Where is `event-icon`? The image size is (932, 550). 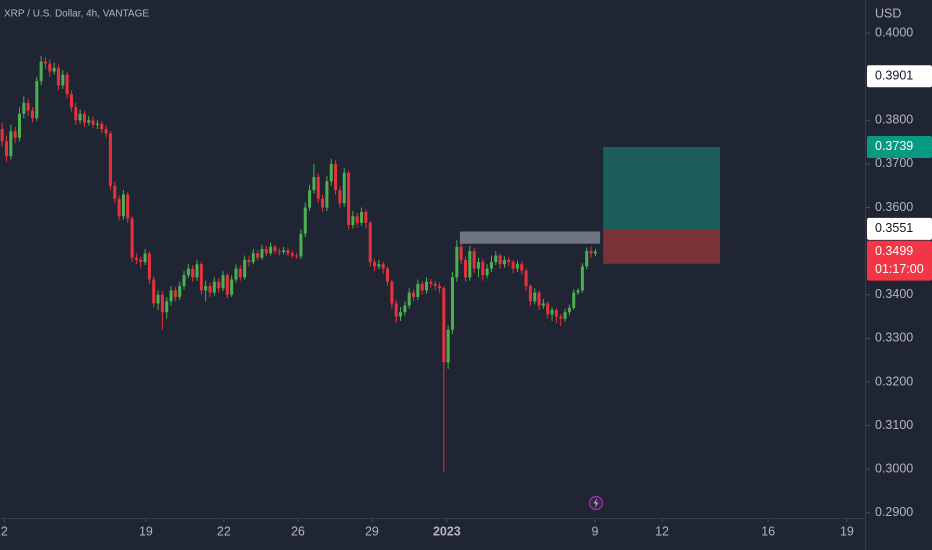
event-icon is located at coordinates (596, 503).